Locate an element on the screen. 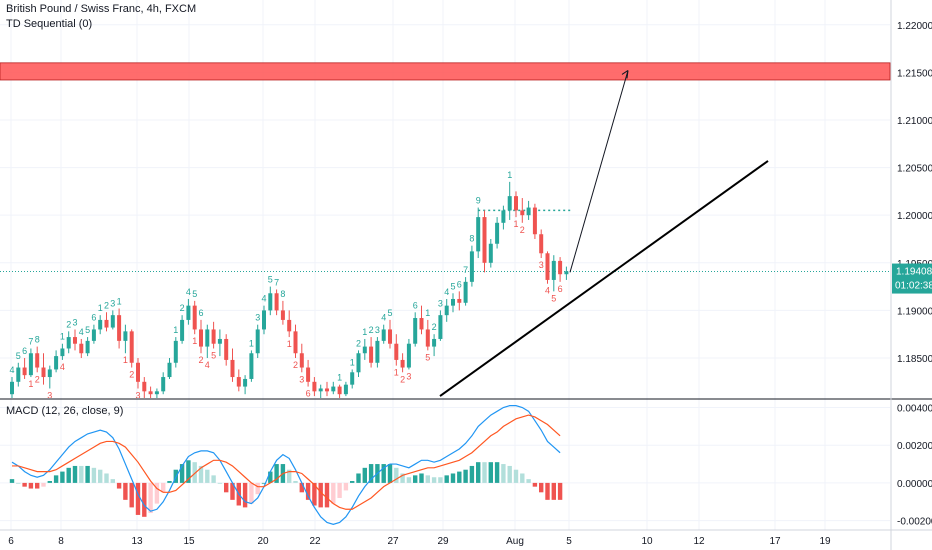 The width and height of the screenshot is (932, 550). td-count-up: 2 is located at coordinates (434, 327).